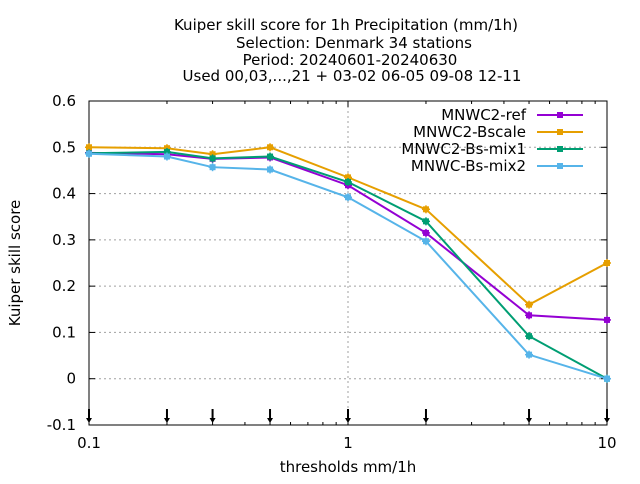 This screenshot has height=484, width=640. I want to click on y-tick-label: 0.3, so click(64, 240).